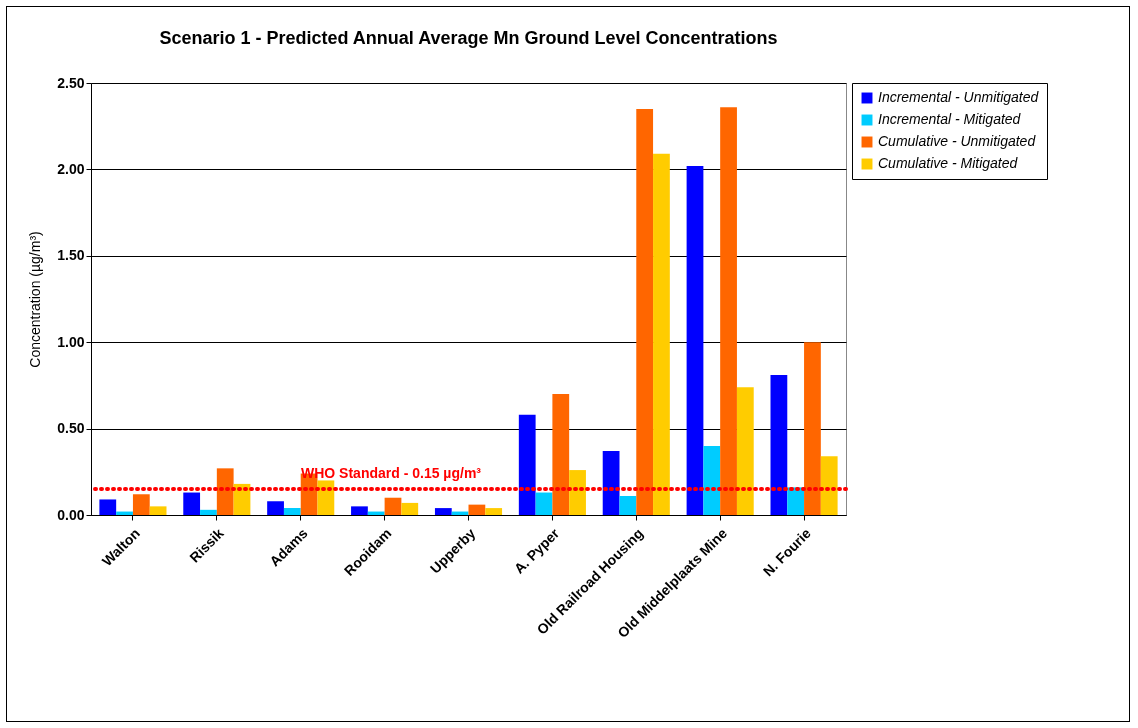 Image resolution: width=1138 pixels, height=728 pixels. Describe the element at coordinates (959, 97) in the screenshot. I see `legend-label: Incremental - Unmitigated` at that location.